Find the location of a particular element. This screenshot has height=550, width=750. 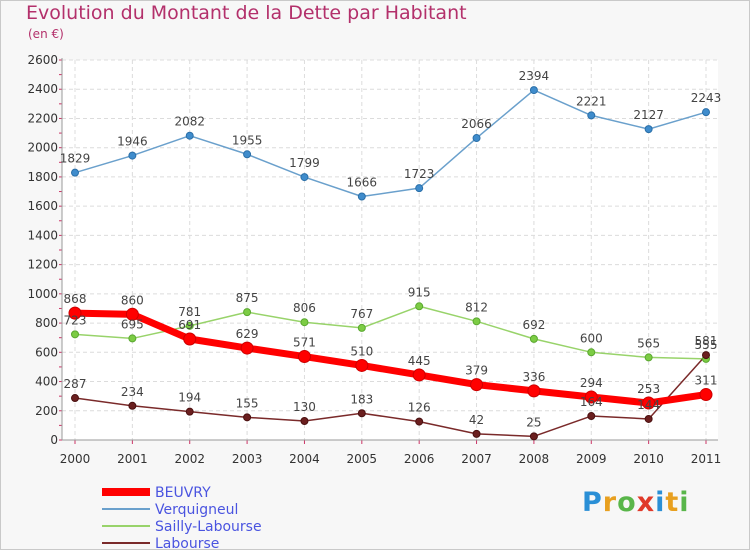

x-tick-label: 2003 is located at coordinates (247, 459).